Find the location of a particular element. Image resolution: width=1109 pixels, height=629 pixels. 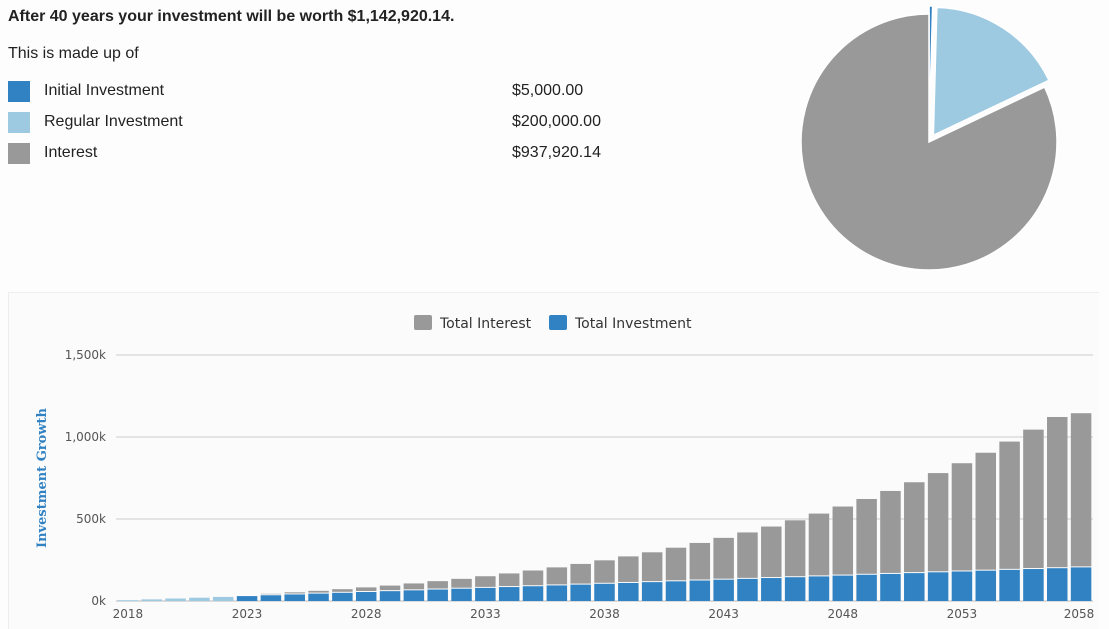

x-tick-label: 2033 is located at coordinates (485, 614).